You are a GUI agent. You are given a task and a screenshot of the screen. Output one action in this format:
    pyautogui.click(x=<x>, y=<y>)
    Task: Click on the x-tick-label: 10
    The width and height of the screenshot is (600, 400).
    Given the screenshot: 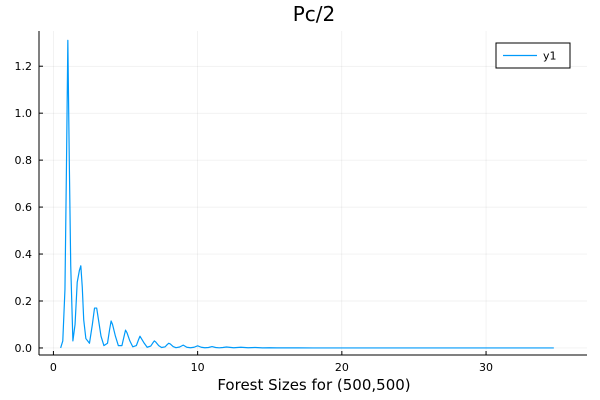 What is the action you would take?
    pyautogui.click(x=198, y=367)
    